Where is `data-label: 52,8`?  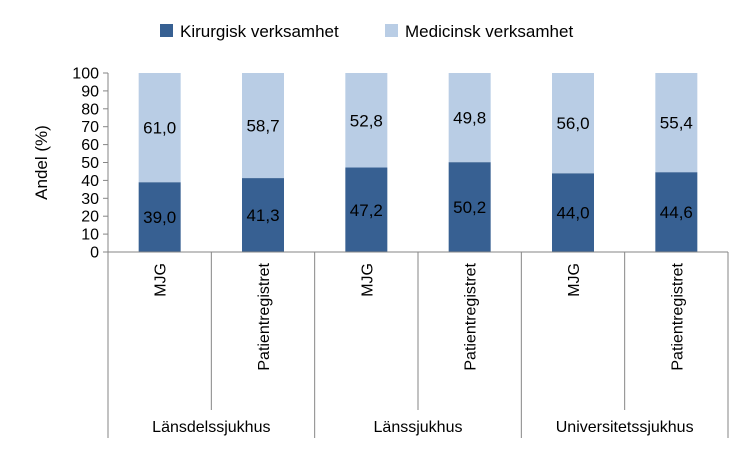 data-label: 52,8 is located at coordinates (366, 120).